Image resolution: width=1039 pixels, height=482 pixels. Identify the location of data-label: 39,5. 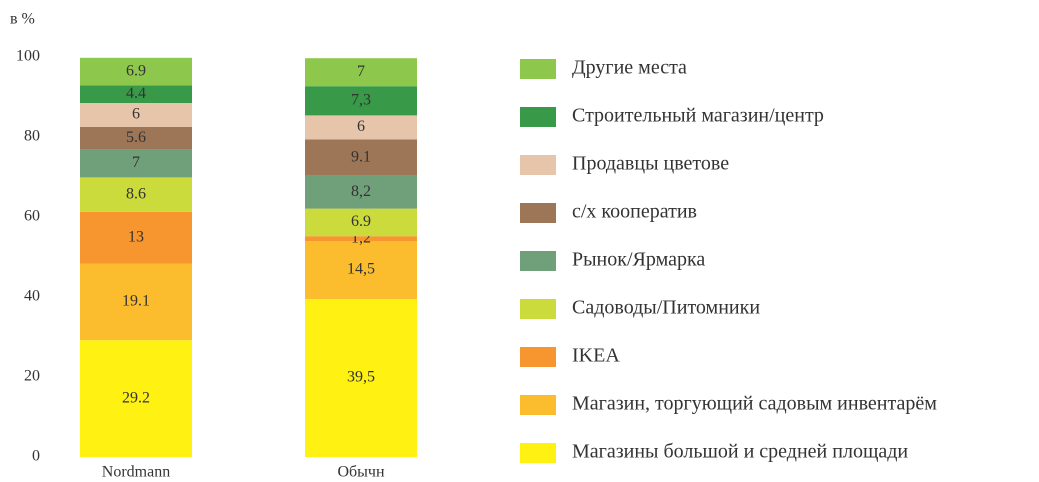
(361, 377).